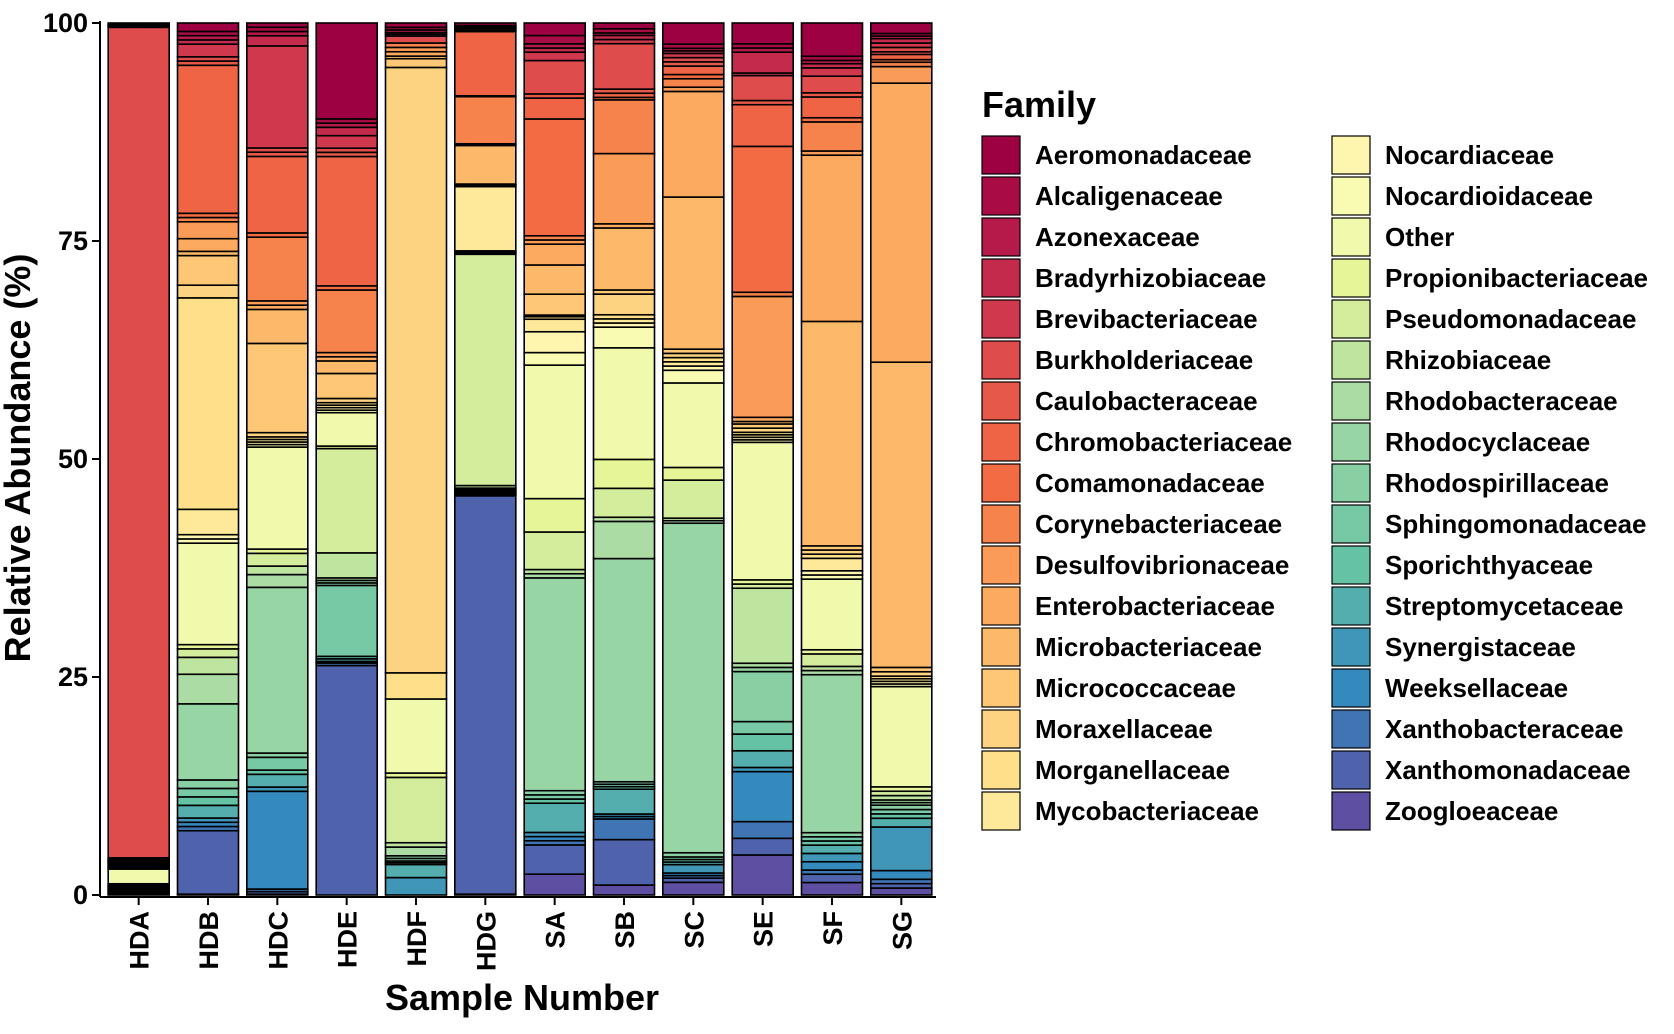 The image size is (1674, 1034). Describe the element at coordinates (763, 759) in the screenshot. I see `bar-segment-SE-Streptomycetaceae` at that location.